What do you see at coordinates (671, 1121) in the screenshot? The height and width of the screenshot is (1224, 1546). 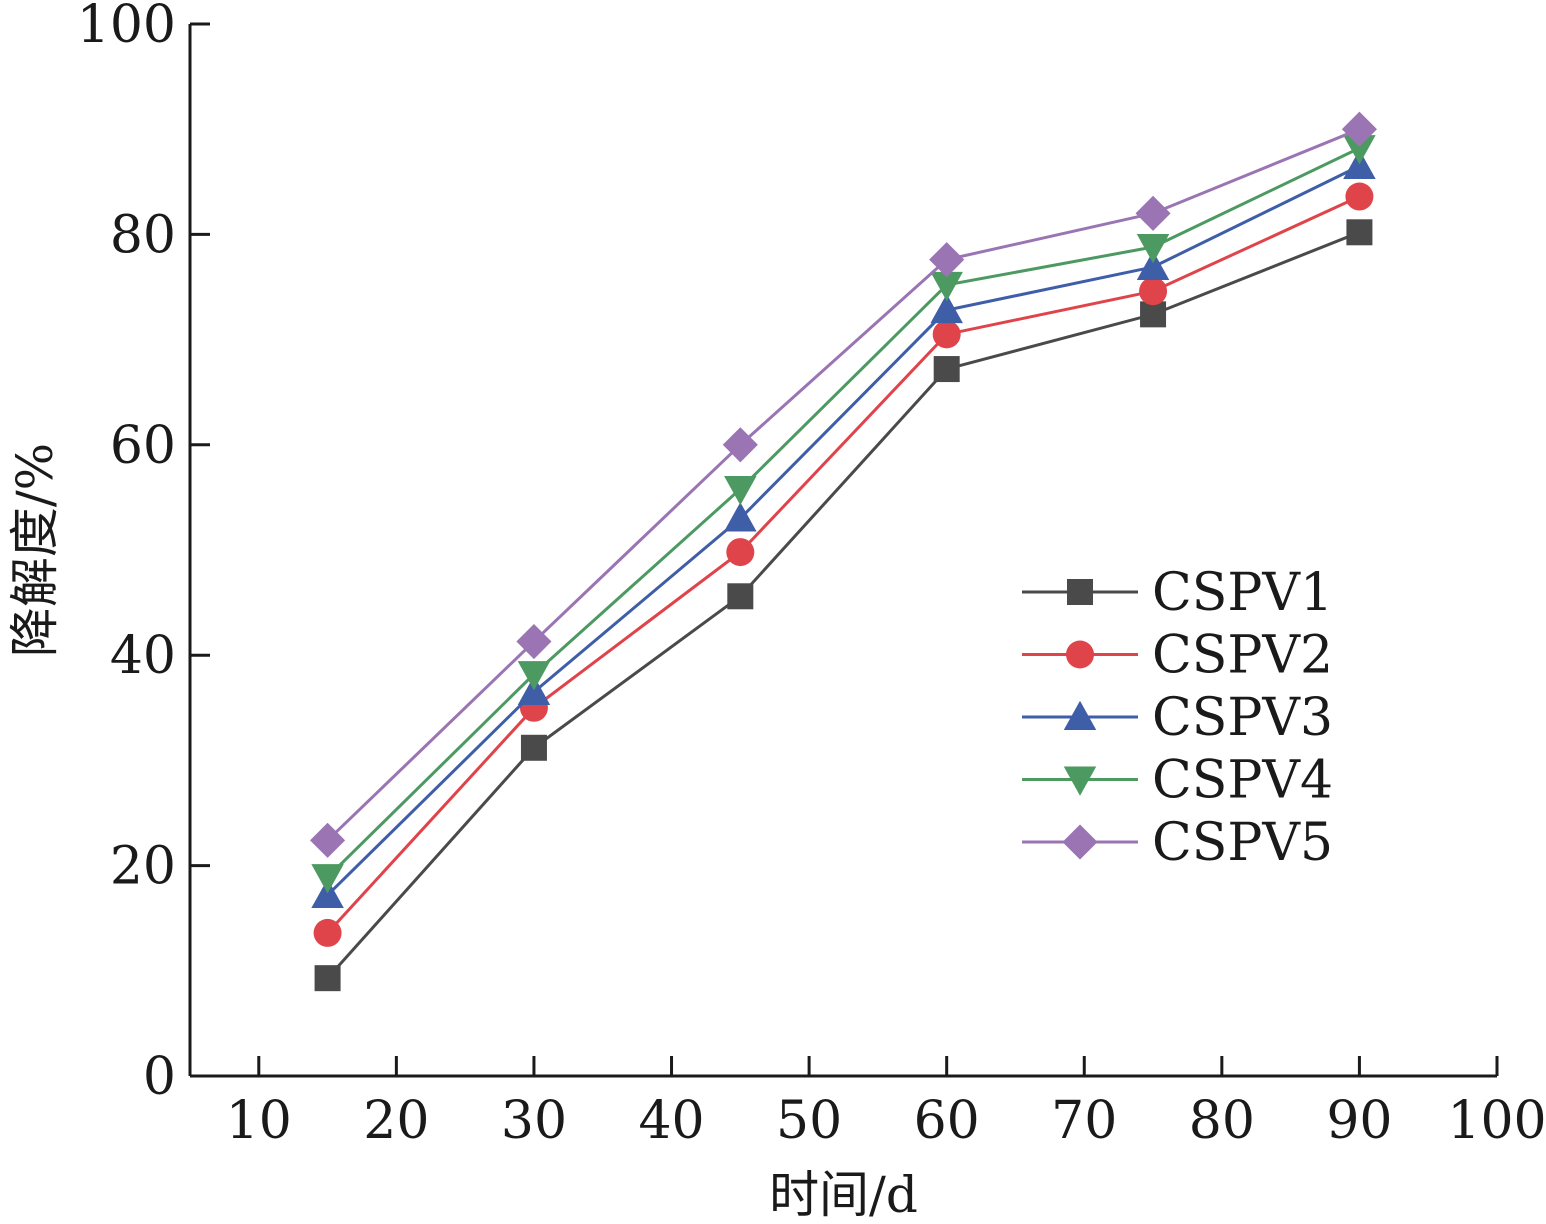 I see `x-tick-label: 40` at bounding box center [671, 1121].